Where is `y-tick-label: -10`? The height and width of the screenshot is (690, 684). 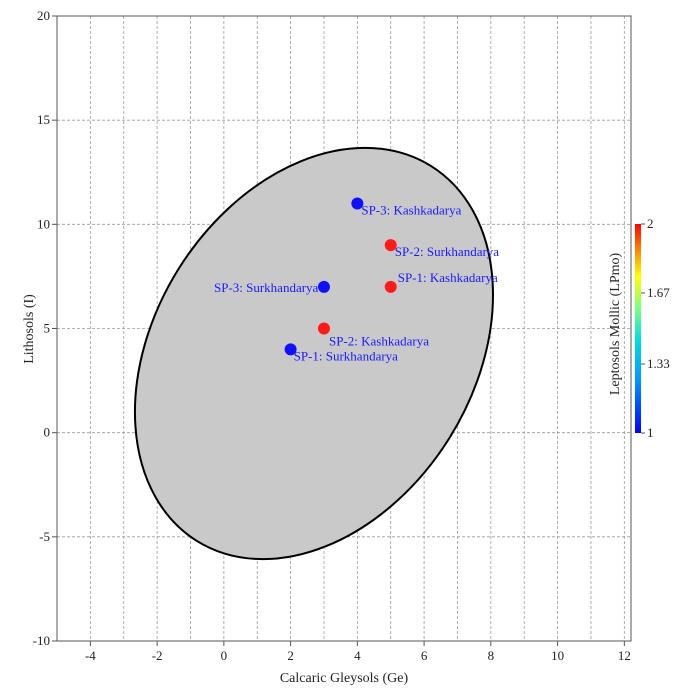 y-tick-label: -10 is located at coordinates (41, 640).